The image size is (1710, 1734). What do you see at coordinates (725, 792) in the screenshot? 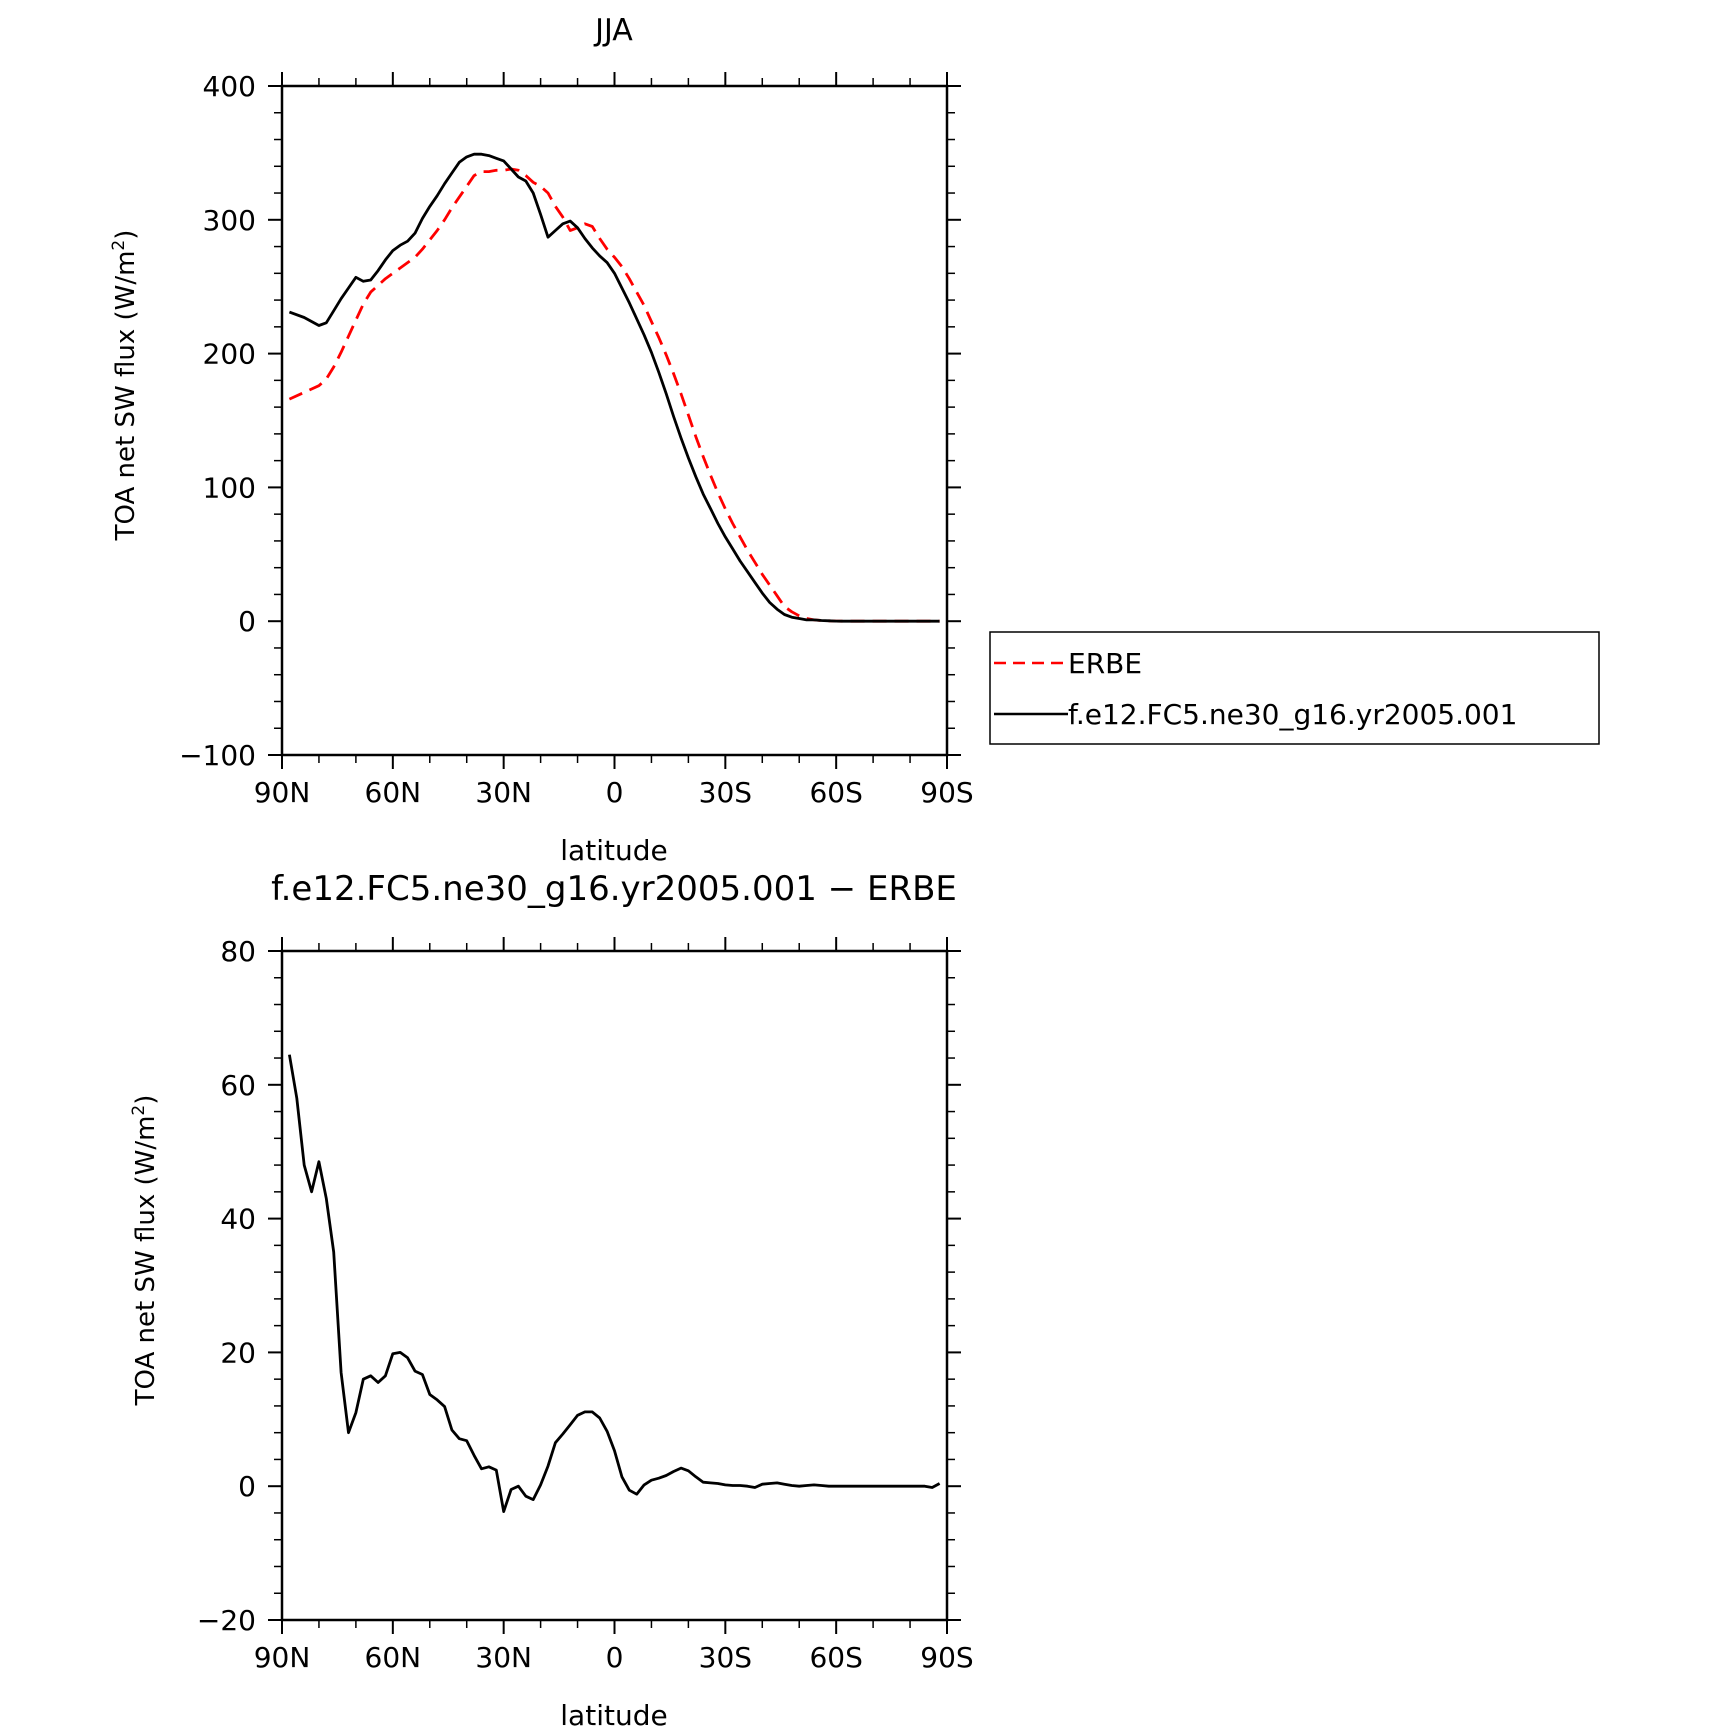
I see `top-x-tick-label: 30S` at bounding box center [725, 792].